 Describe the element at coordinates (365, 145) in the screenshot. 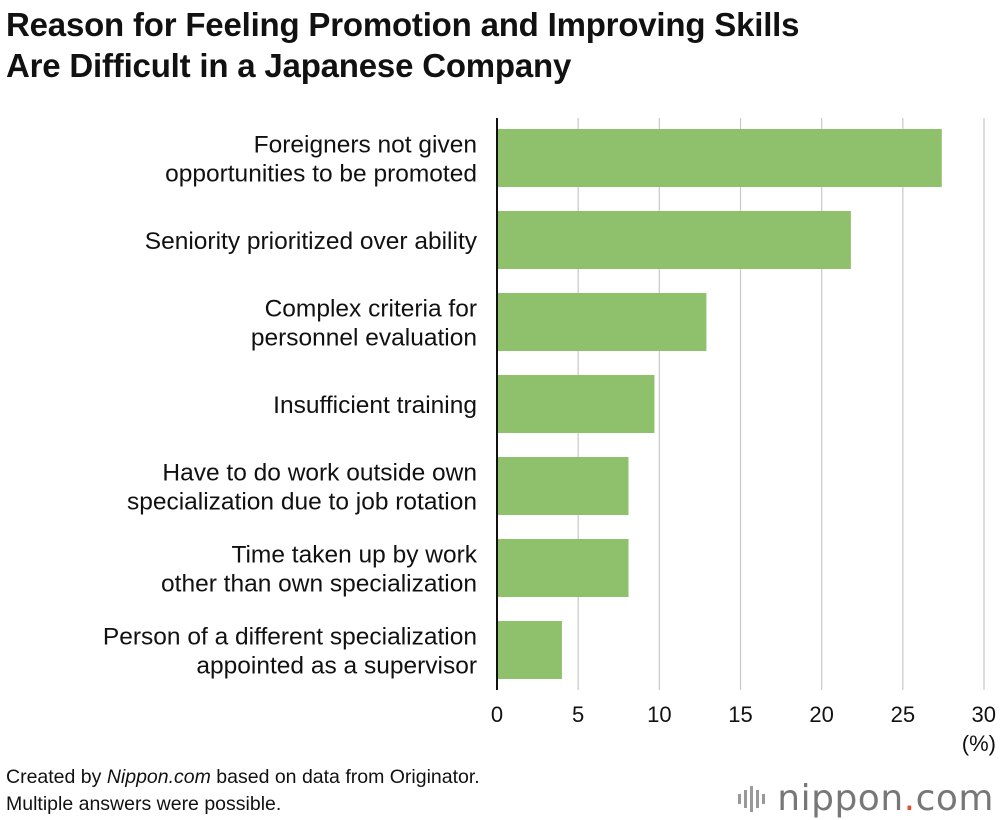

I see `category-label-1-line-1: Foreigners not given` at that location.